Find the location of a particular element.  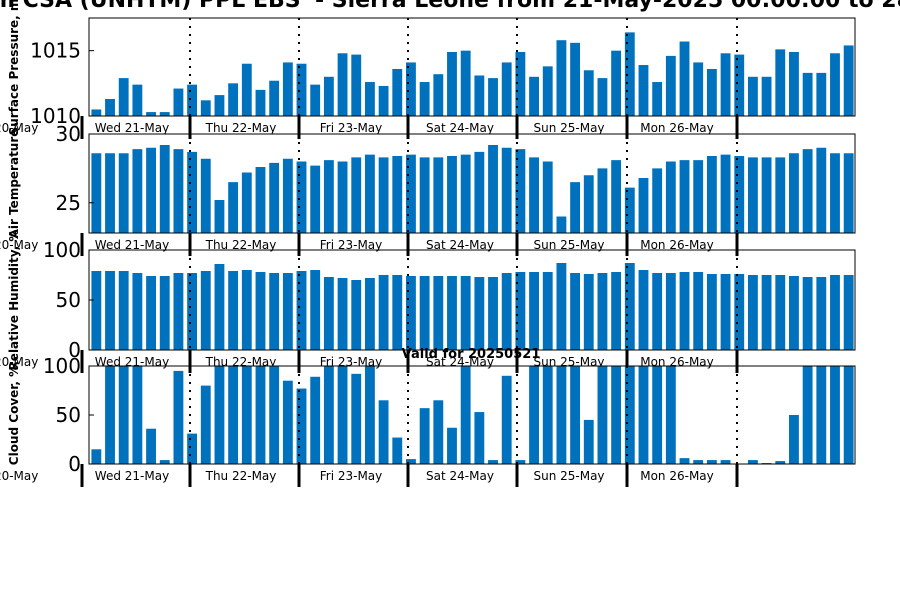

y-axis-label: Air Temperature is located at coordinates (14, 184).